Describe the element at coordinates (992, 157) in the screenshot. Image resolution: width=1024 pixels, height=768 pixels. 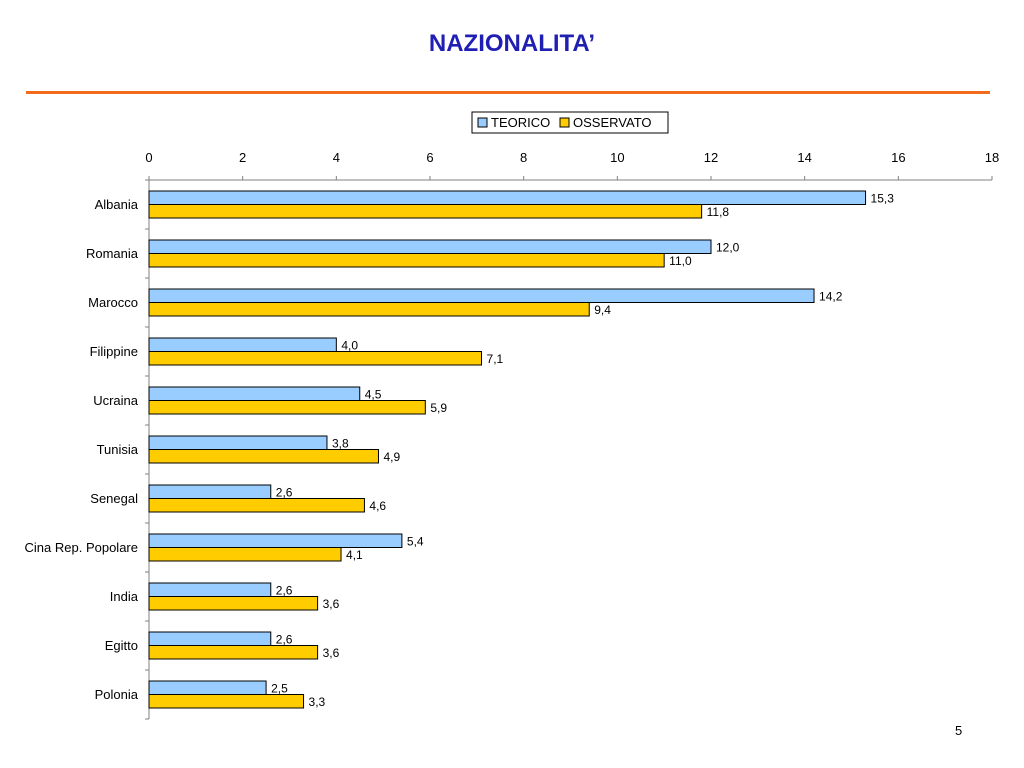
I see `x-tick-label: 18` at that location.